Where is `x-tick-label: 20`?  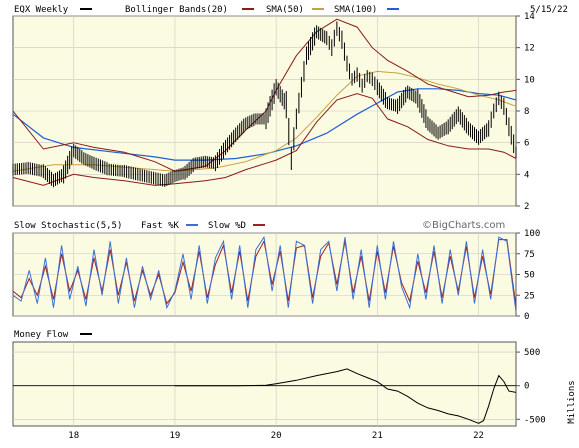
x-tick-label: 20 is located at coordinates (276, 436).